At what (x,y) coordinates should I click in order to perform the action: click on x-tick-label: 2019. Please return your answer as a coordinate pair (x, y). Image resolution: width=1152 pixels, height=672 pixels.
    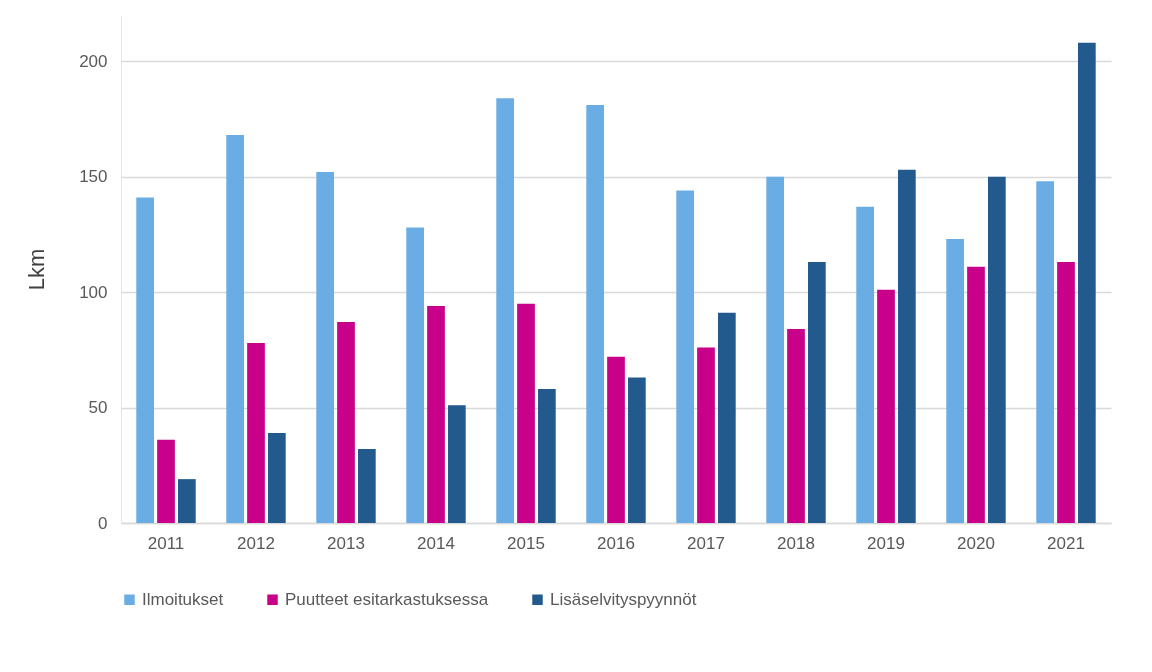
    Looking at the image, I should click on (886, 543).